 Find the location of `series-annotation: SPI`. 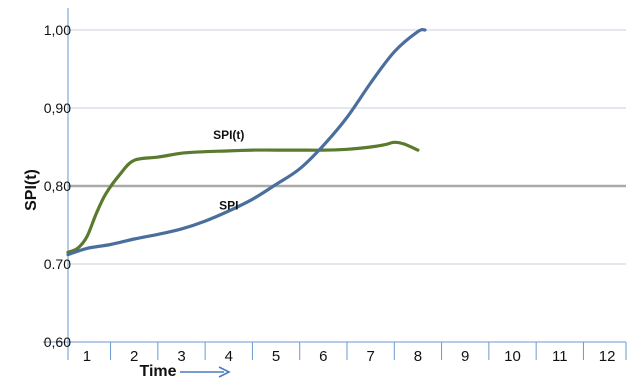

series-annotation: SPI is located at coordinates (228, 205).